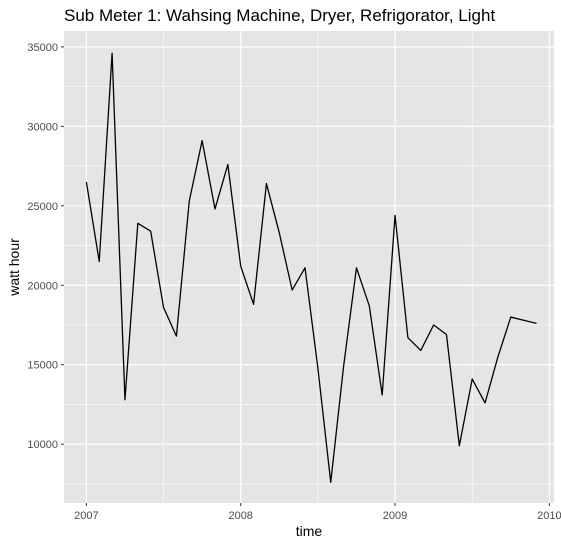 The image size is (561, 546). Describe the element at coordinates (86, 516) in the screenshot. I see `x-tick-label: 2007` at that location.